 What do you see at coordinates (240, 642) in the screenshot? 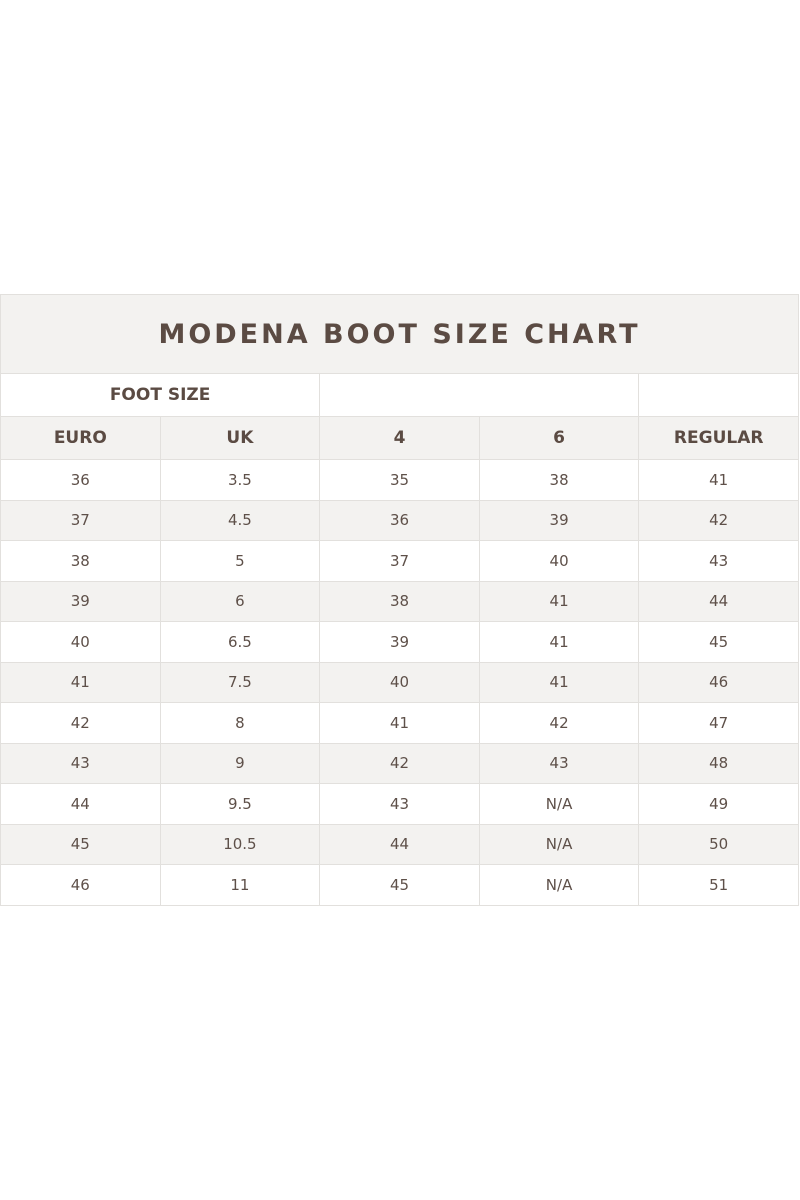
I see `table-cell: 6.5` at bounding box center [240, 642].